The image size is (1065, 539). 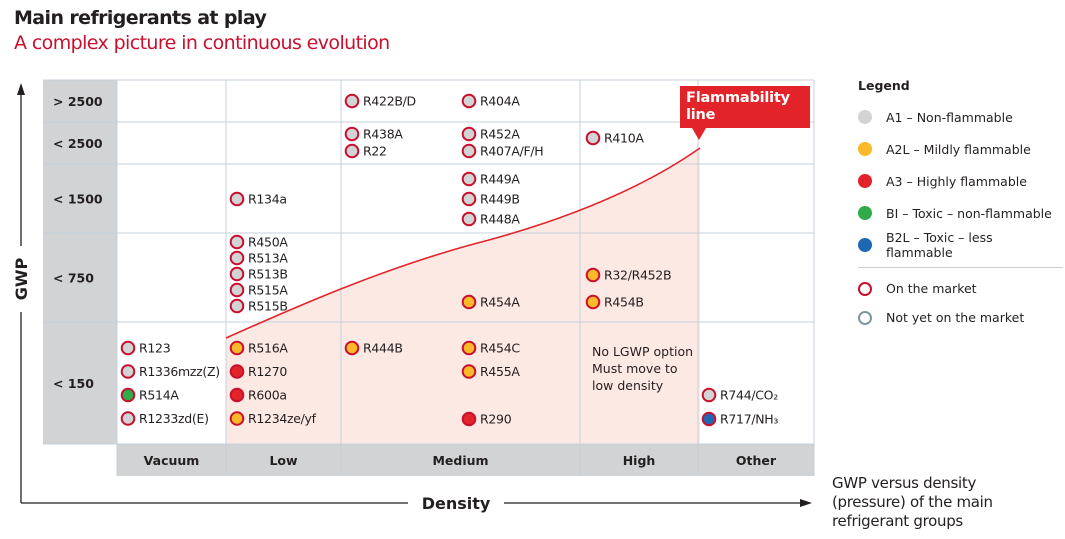 I want to click on refrigerant-label: R514A, so click(x=159, y=395).